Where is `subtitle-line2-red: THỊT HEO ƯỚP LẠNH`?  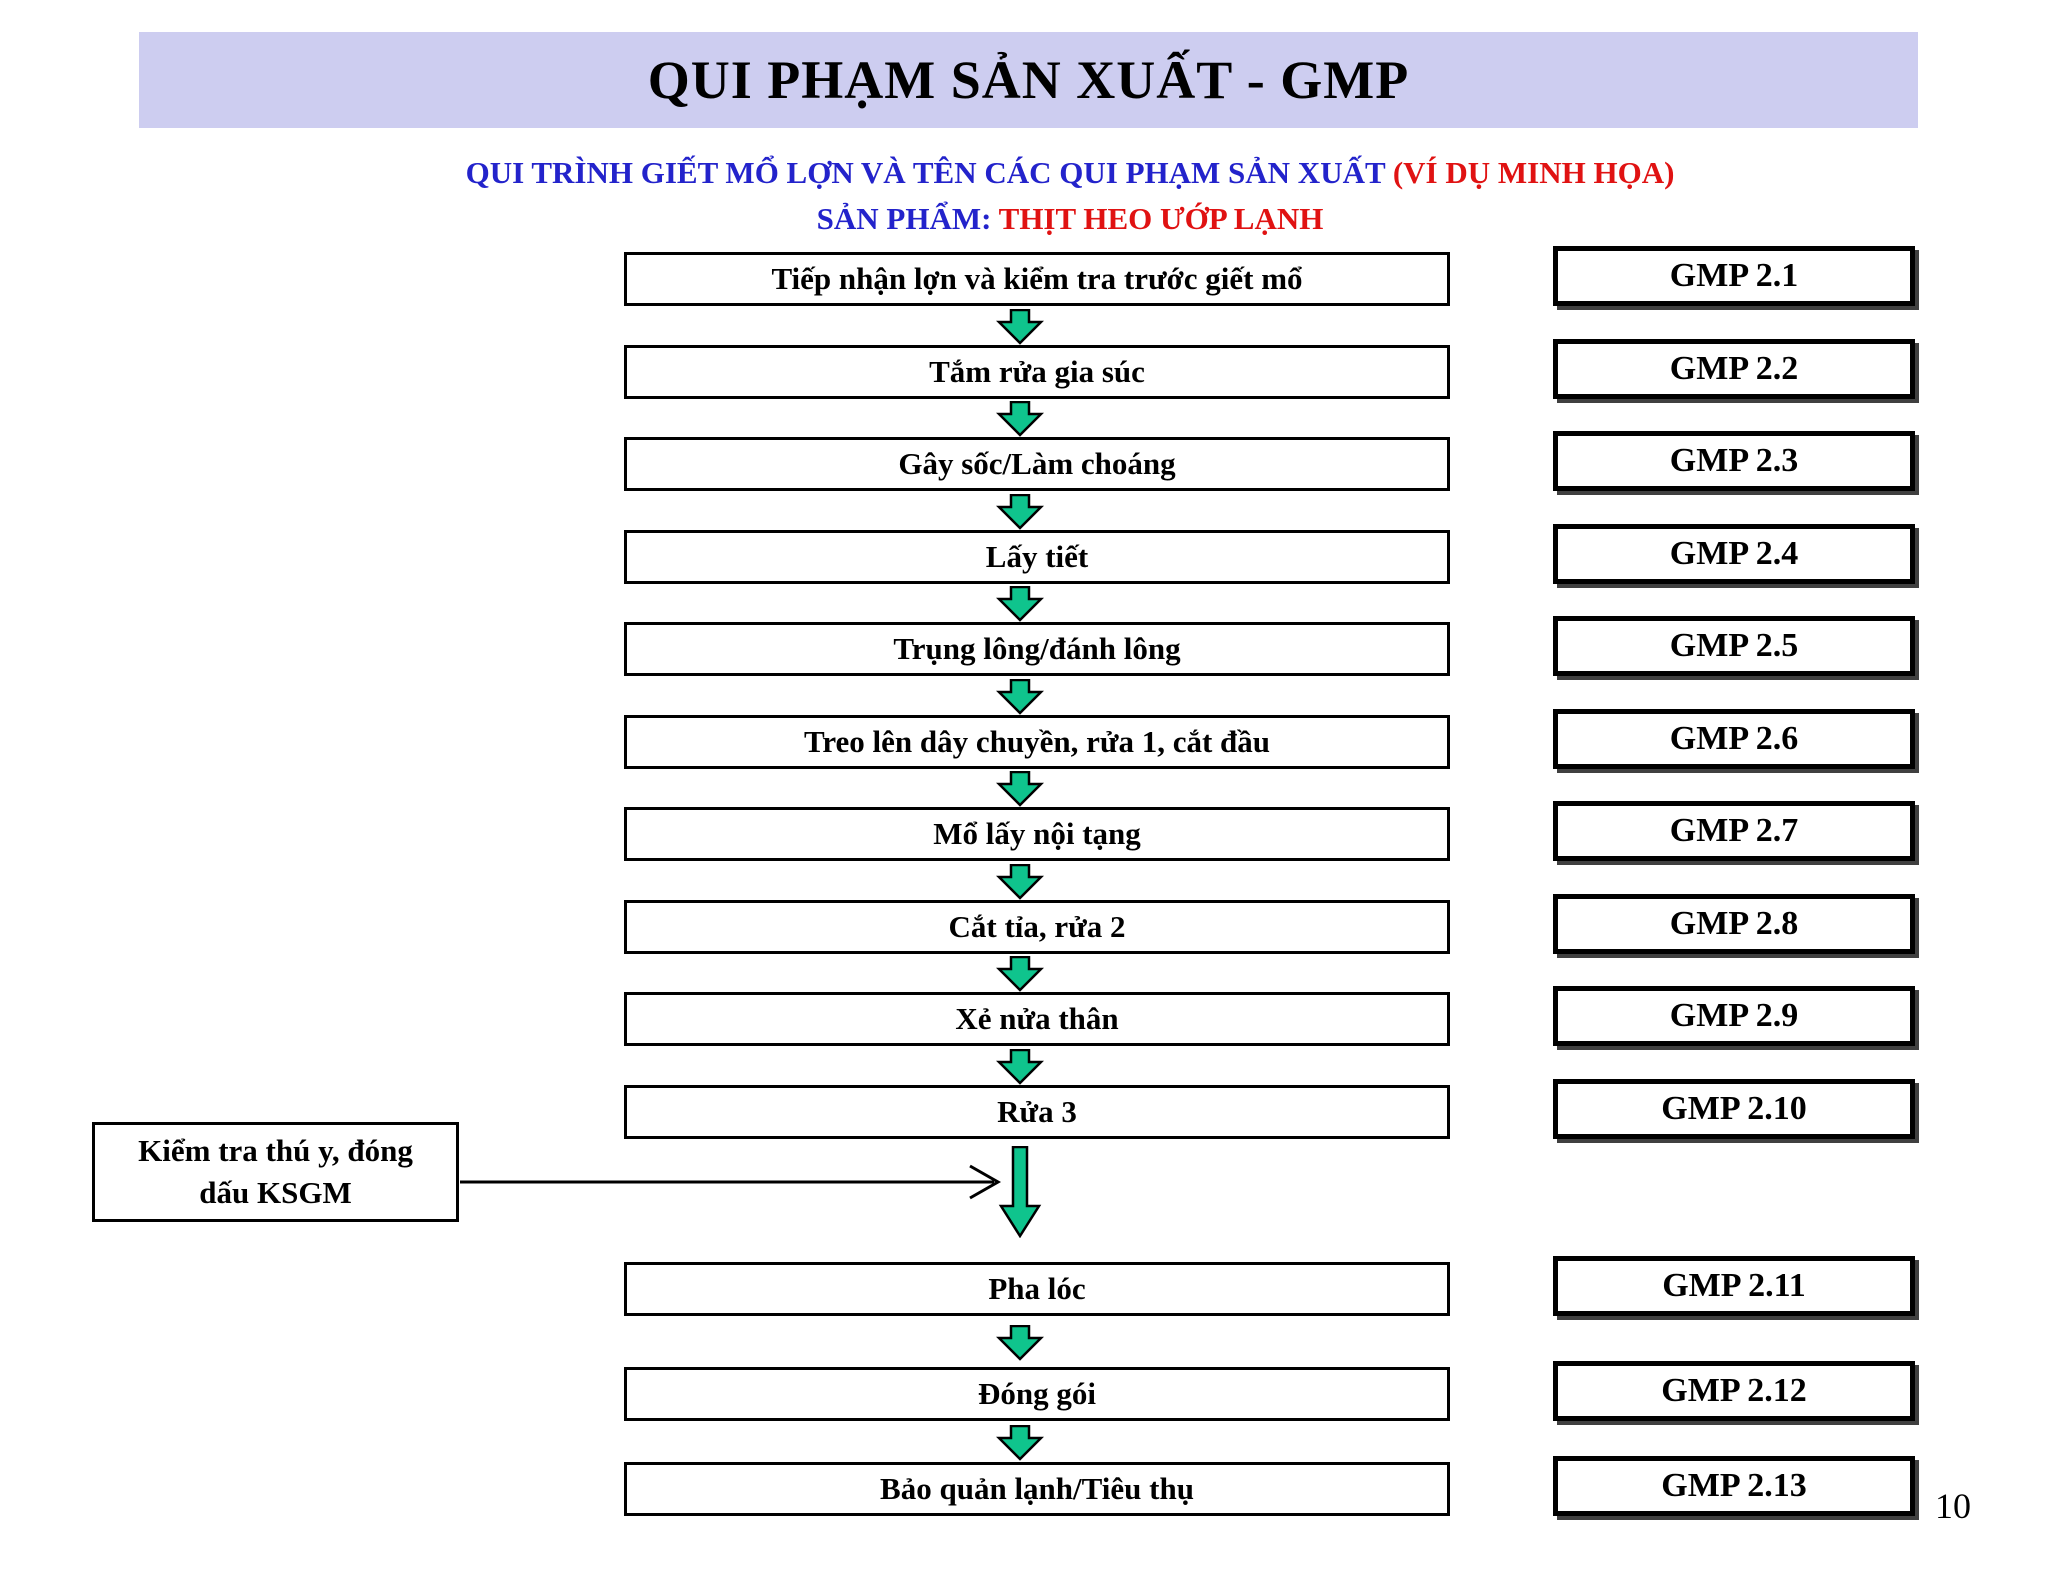
subtitle-line2-red: THỊT HEO ƯỚP LẠNH is located at coordinates (1161, 218).